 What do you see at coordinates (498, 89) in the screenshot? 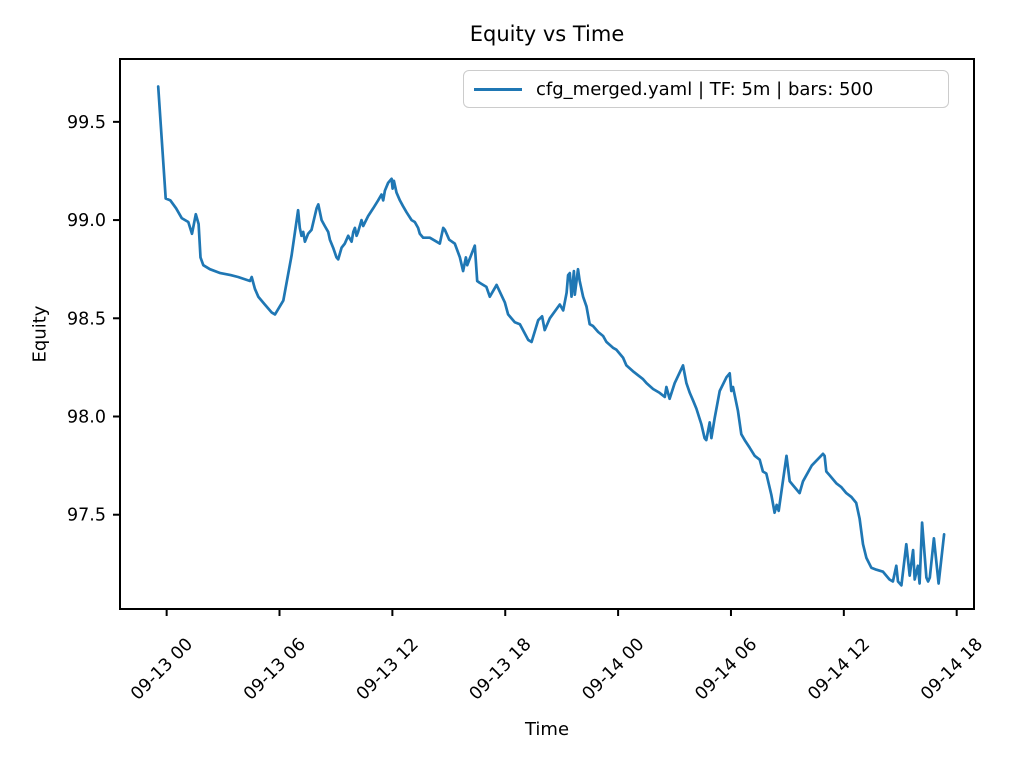
I see `legend-line-swatch` at bounding box center [498, 89].